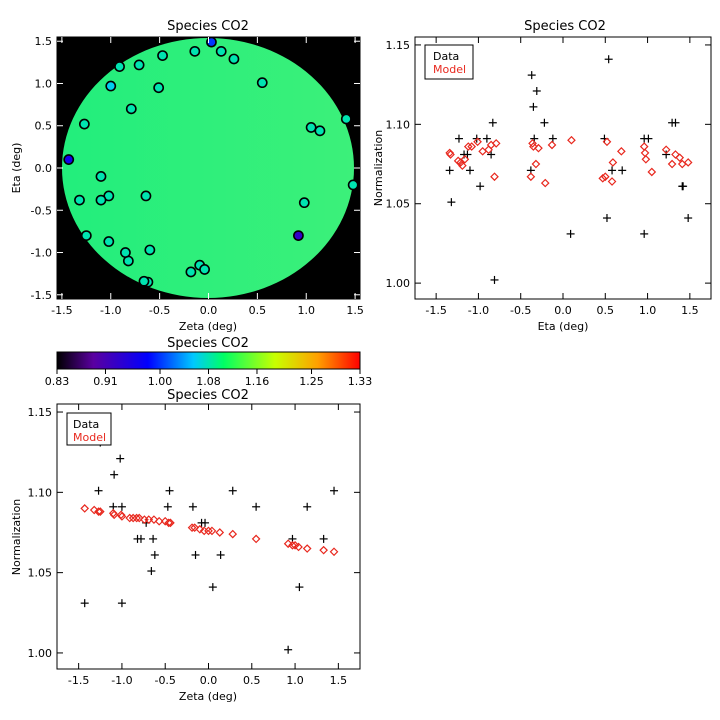 Image resolution: width=720 pixels, height=720 pixels. I want to click on zeta-legend-data: Data, so click(86, 424).